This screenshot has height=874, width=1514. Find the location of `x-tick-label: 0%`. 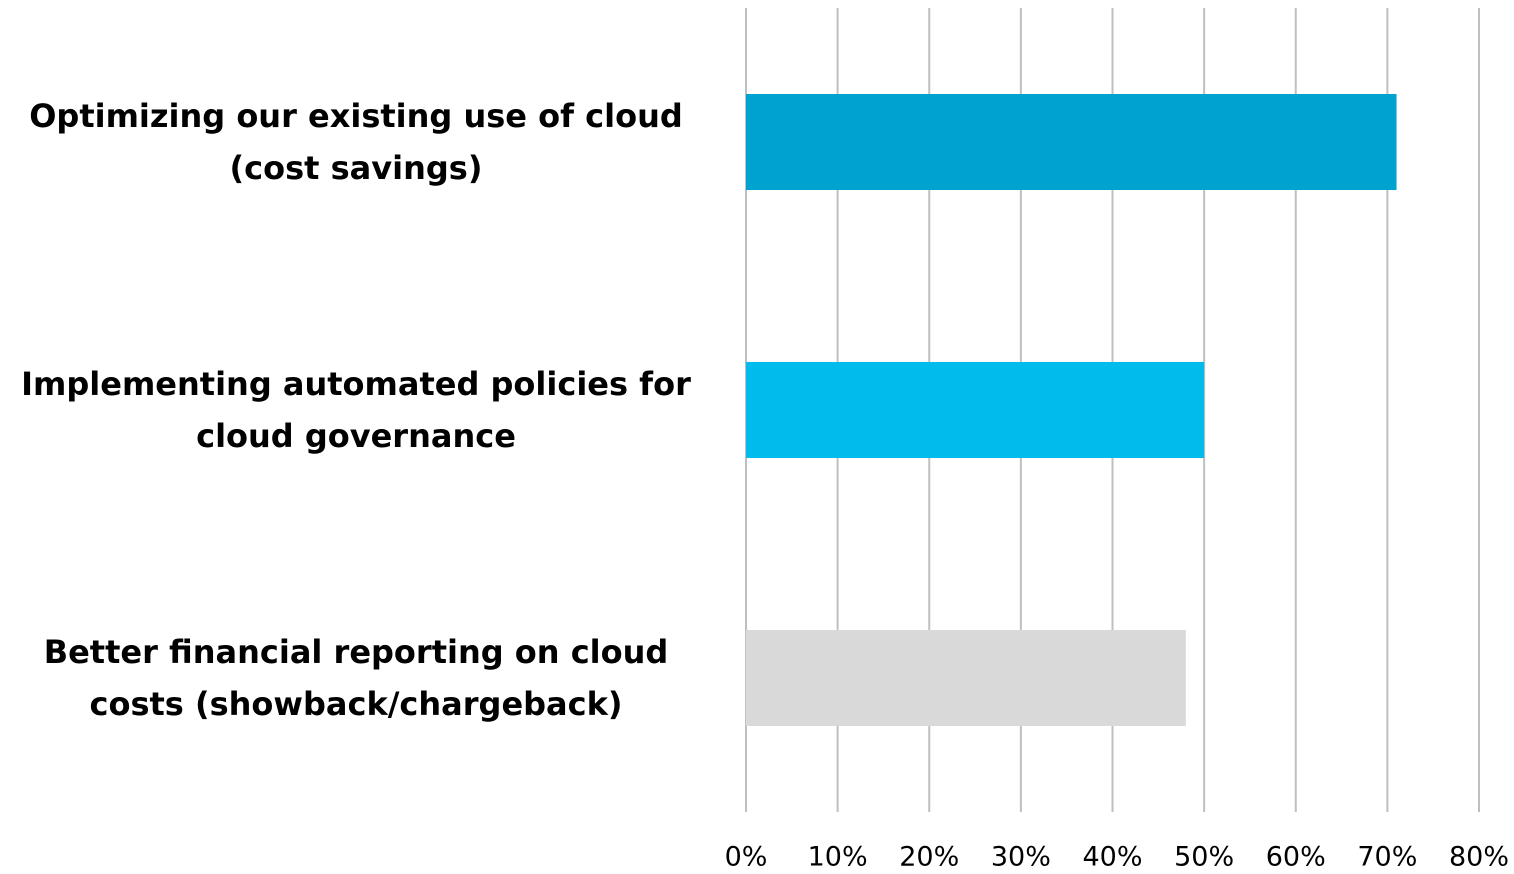

x-tick-label: 0% is located at coordinates (746, 857).